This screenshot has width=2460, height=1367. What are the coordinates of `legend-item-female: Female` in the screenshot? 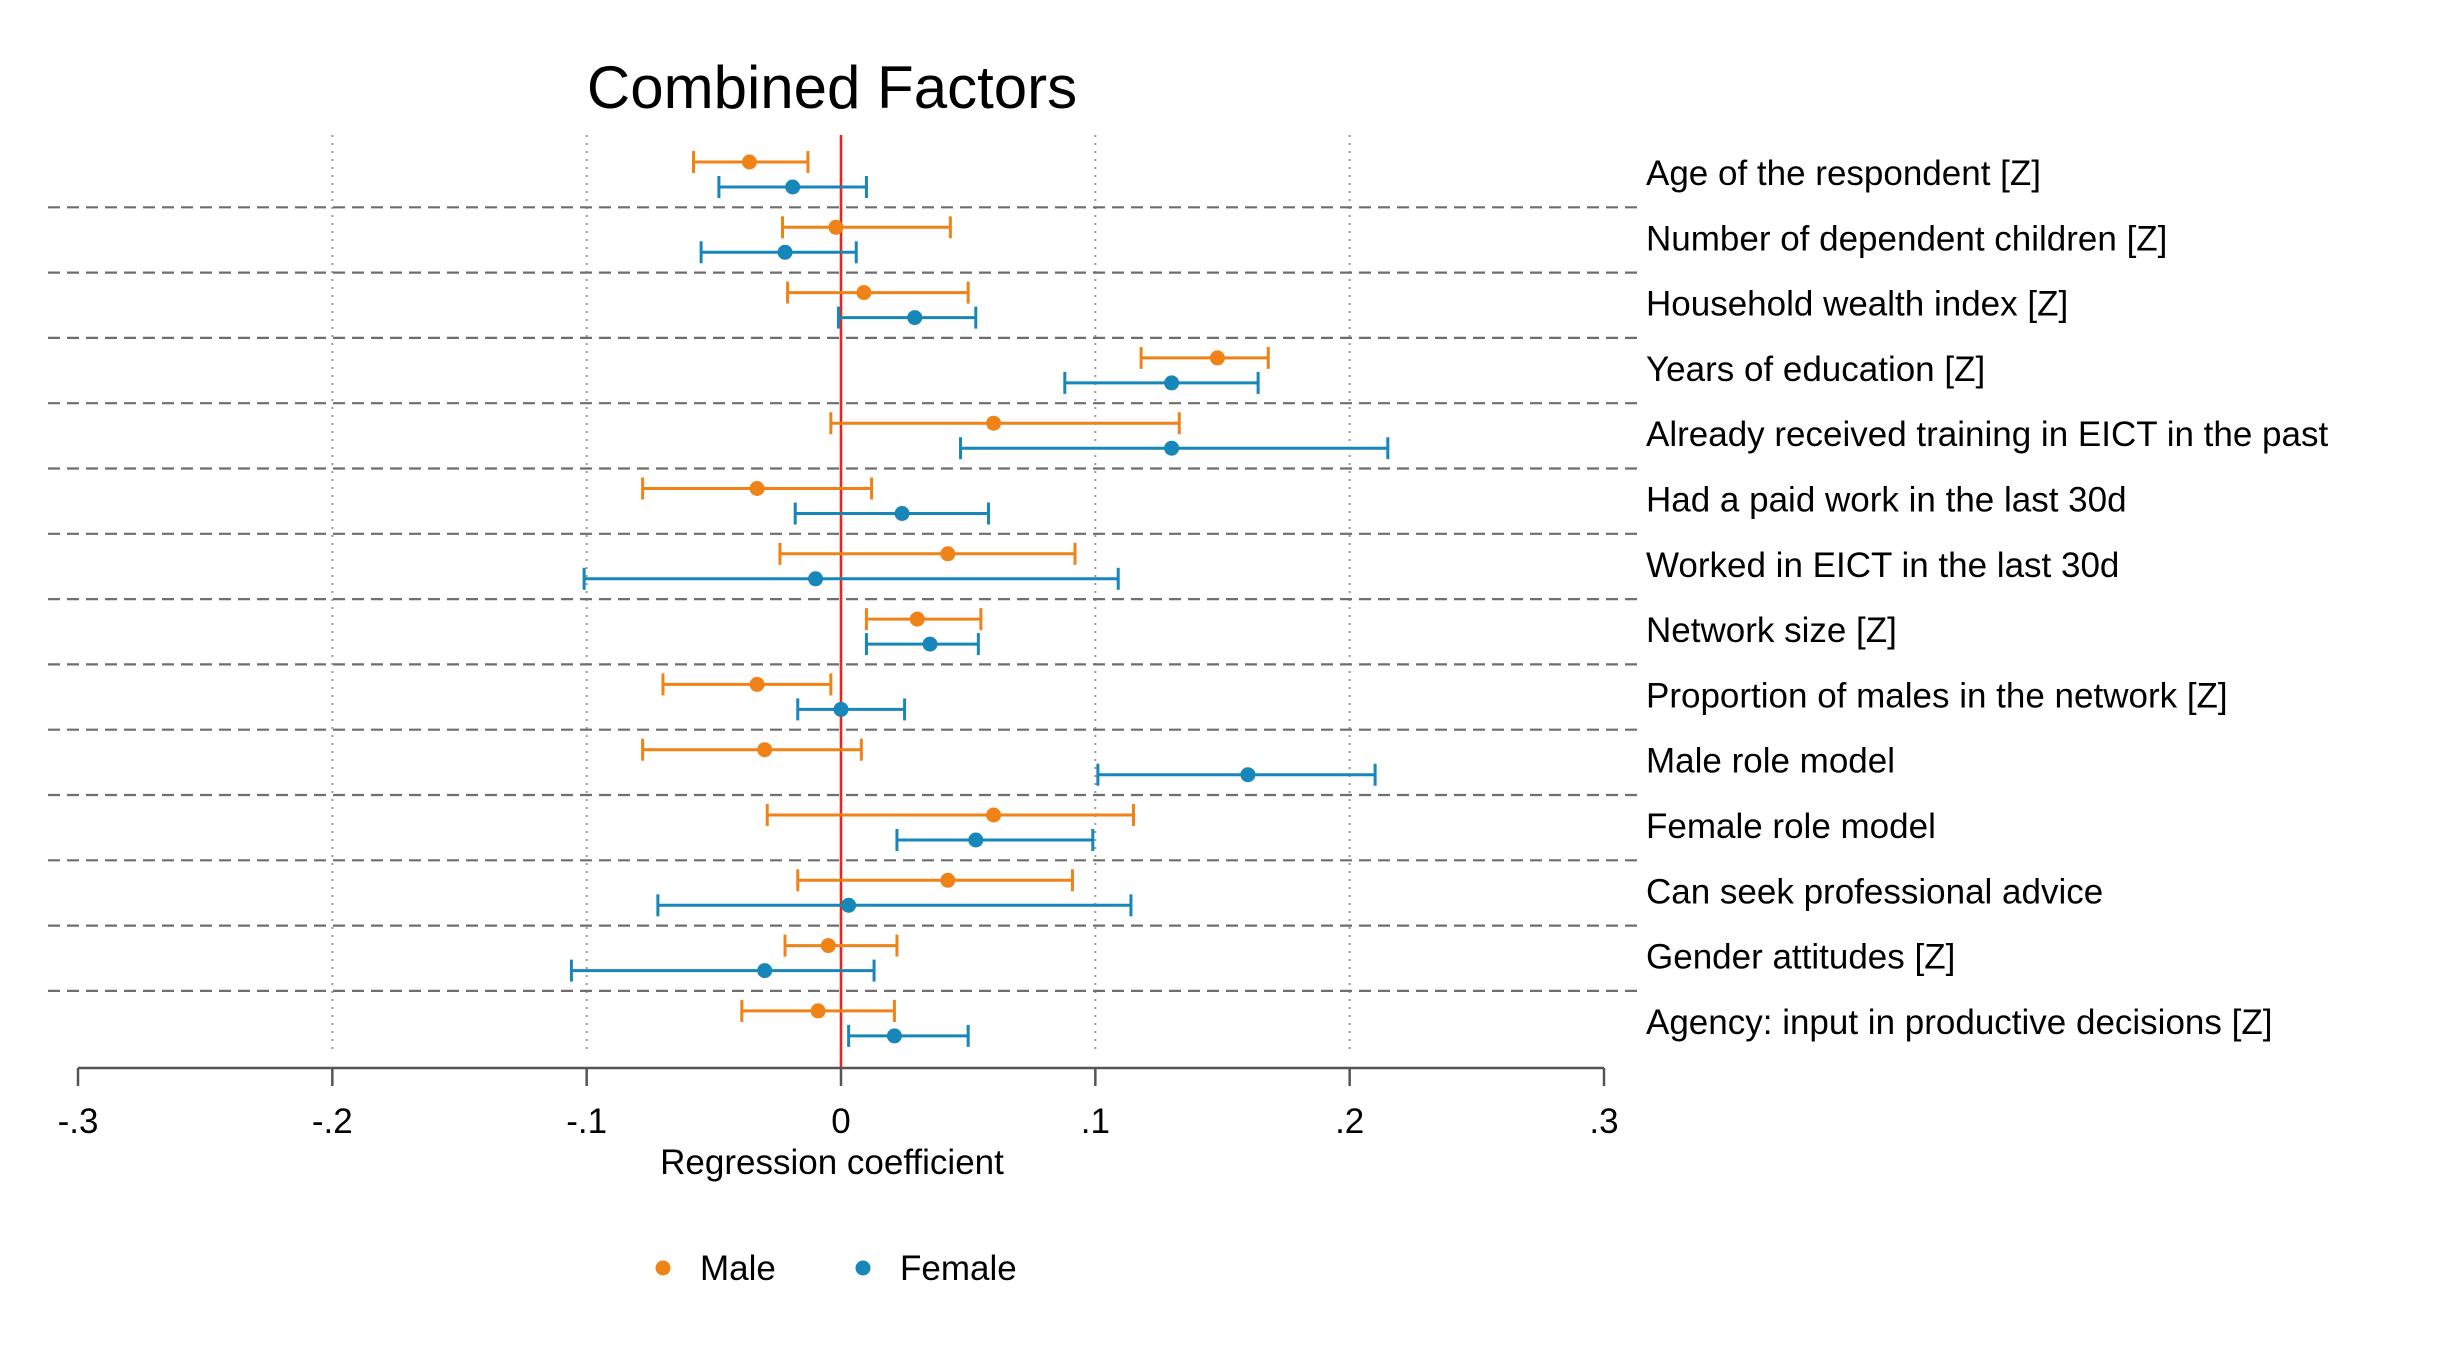 It's located at (936, 1268).